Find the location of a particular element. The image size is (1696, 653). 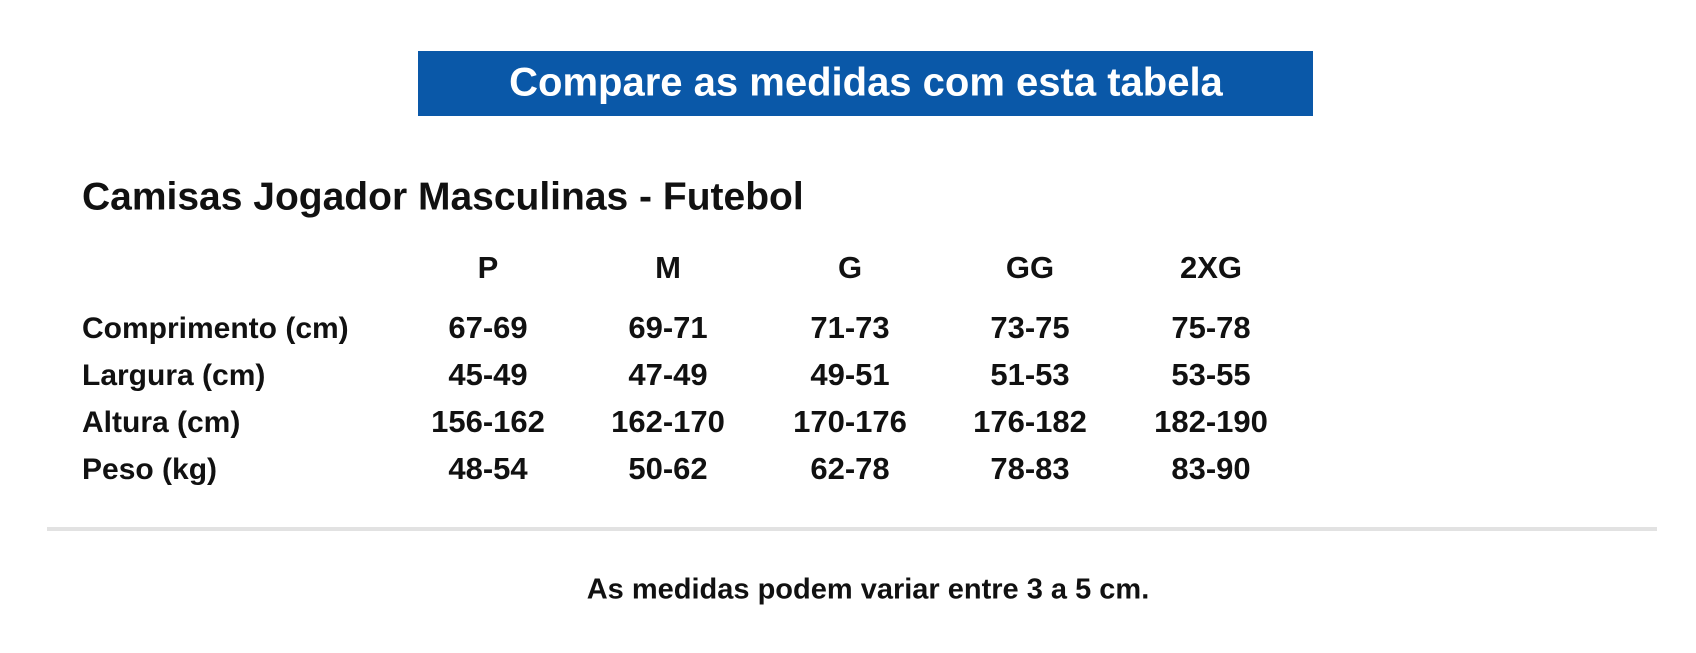

footer-note: As medidas podem variar entre 3 a 5 cm. is located at coordinates (868, 590).